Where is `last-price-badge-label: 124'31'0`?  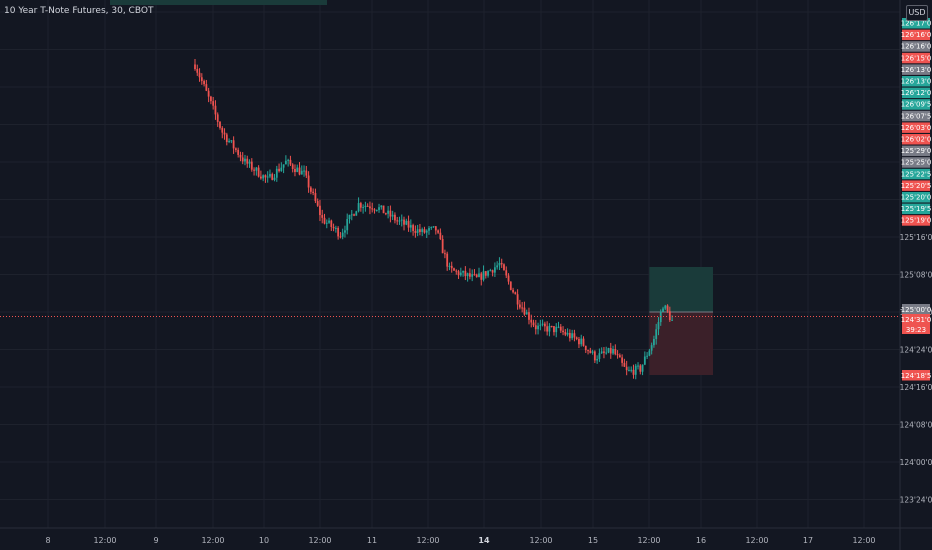 last-price-badge-label: 124'31'0 is located at coordinates (916, 320).